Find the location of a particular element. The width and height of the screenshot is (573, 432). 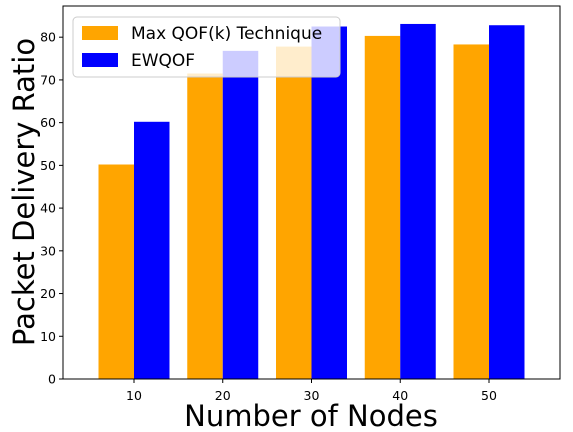

legend-box is located at coordinates (206, 47).